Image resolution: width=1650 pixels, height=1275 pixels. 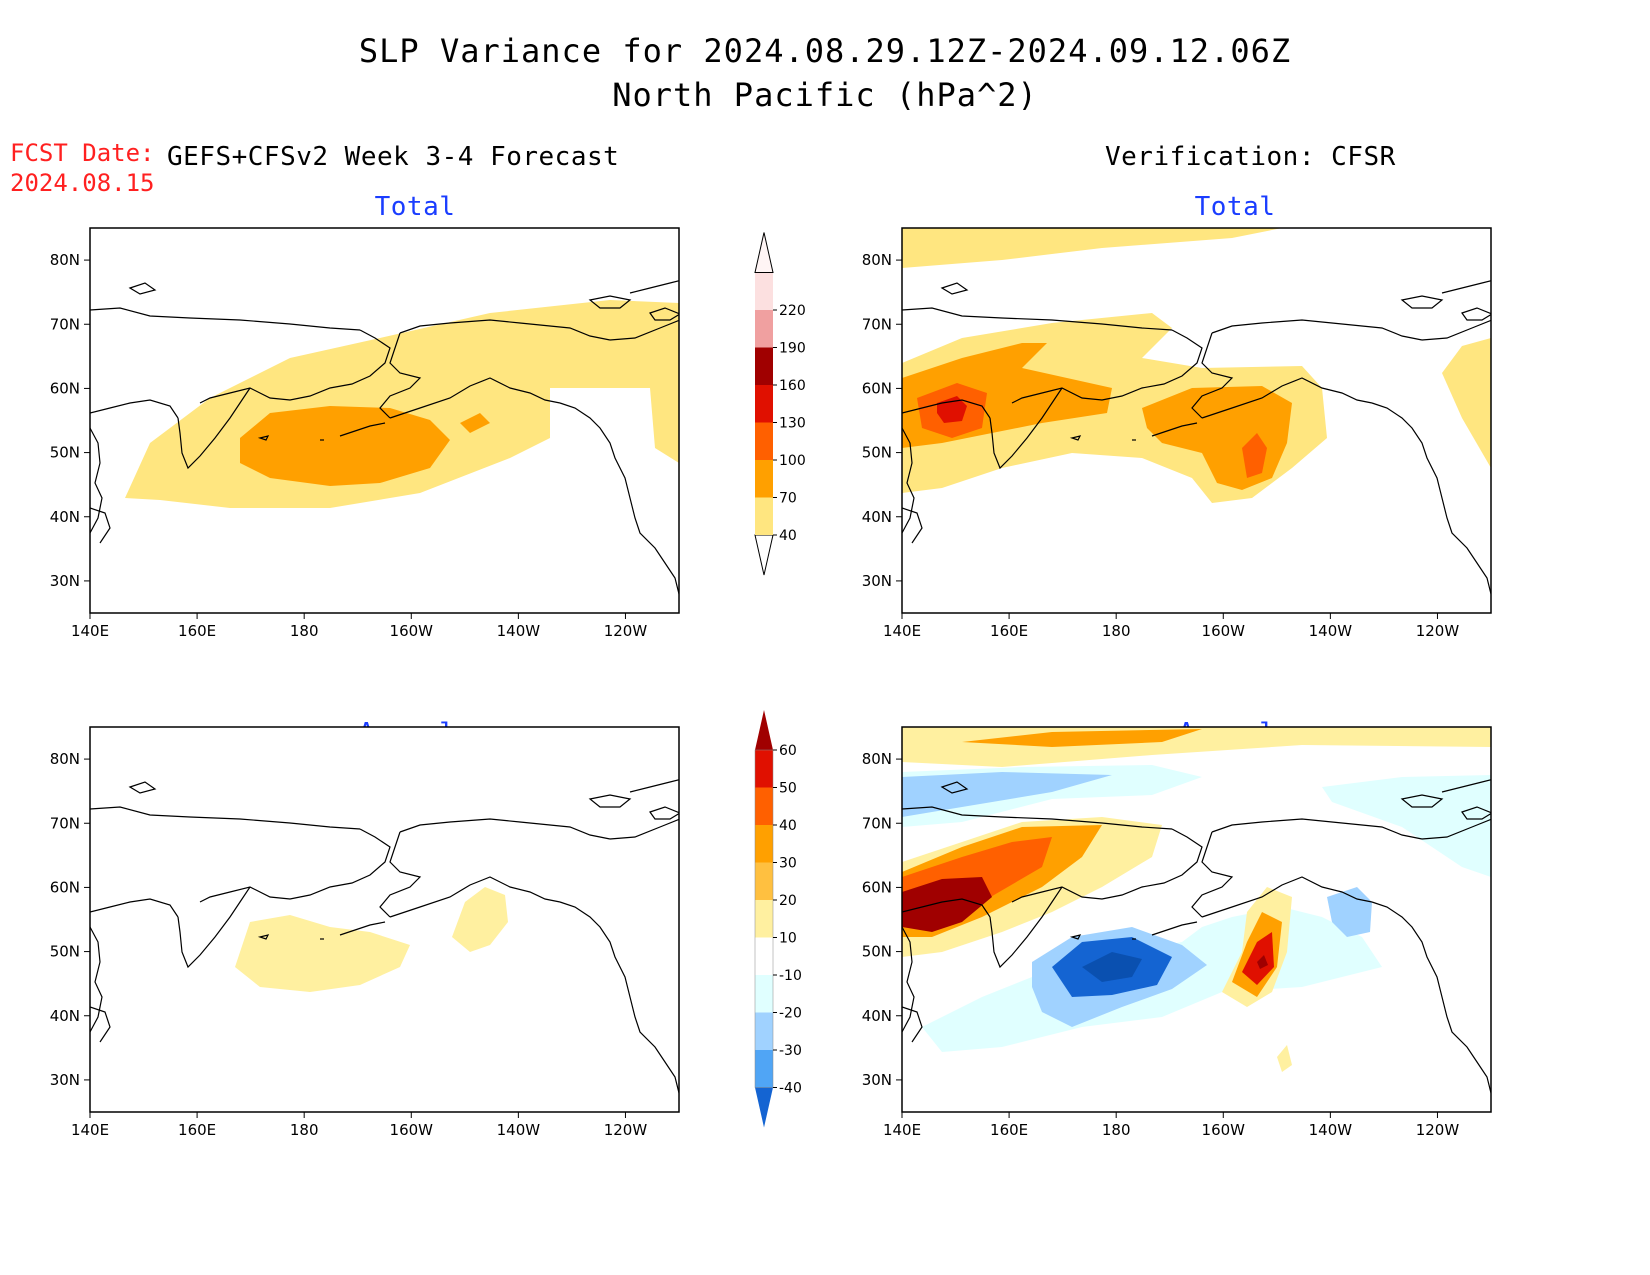 I want to click on variance-70-region, so click(x=345, y=446).